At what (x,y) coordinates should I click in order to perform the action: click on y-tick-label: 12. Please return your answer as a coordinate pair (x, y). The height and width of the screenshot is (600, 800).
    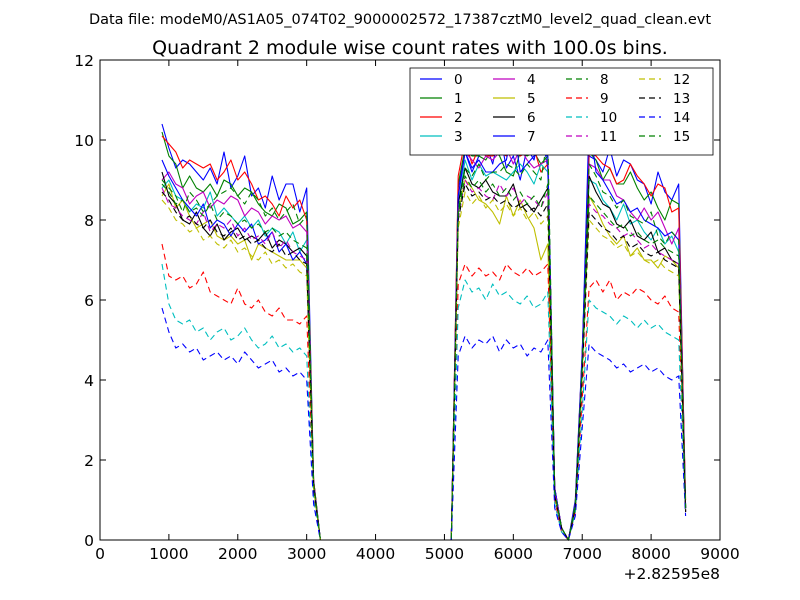
    Looking at the image, I should click on (84, 61).